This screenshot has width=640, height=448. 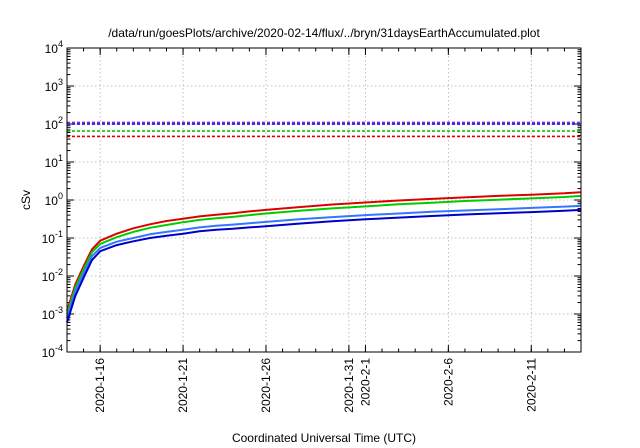 I want to click on y-tick-label: 10³, so click(x=54, y=85).